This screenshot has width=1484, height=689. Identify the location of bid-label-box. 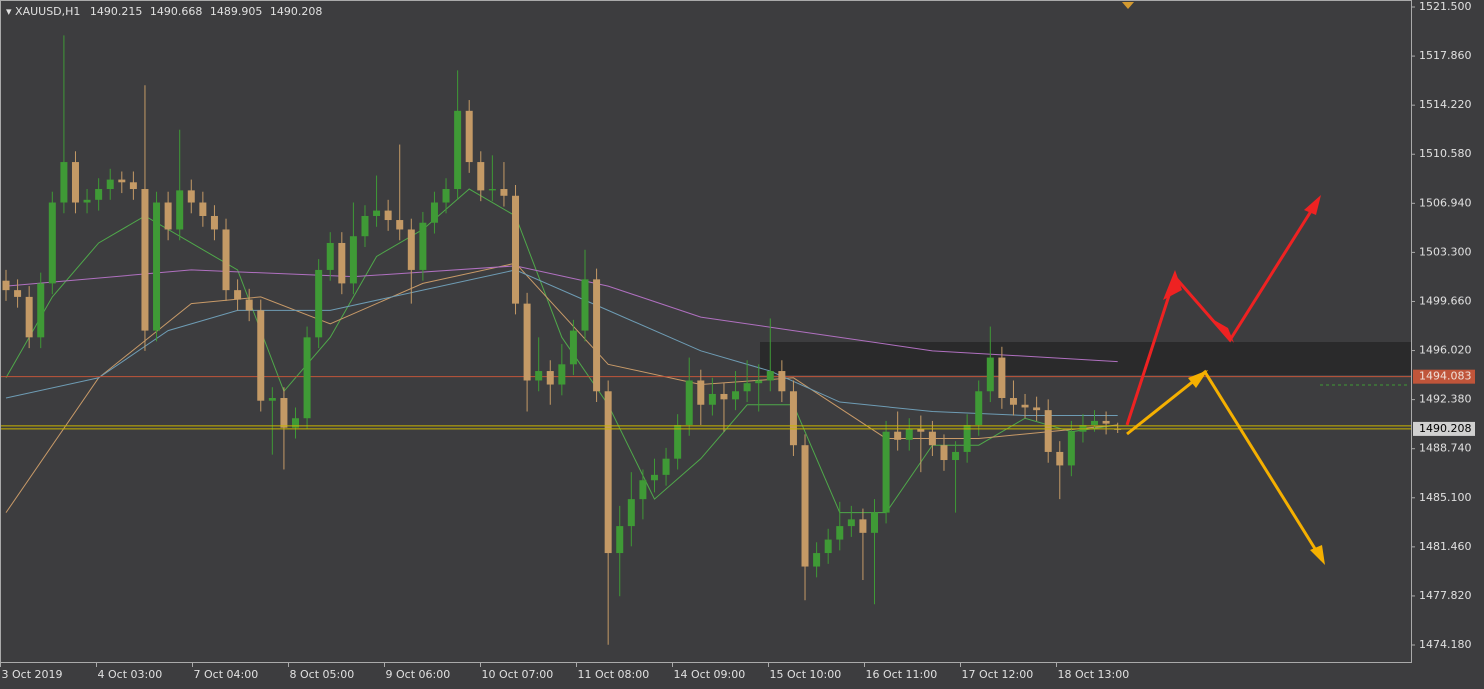
(1444, 428).